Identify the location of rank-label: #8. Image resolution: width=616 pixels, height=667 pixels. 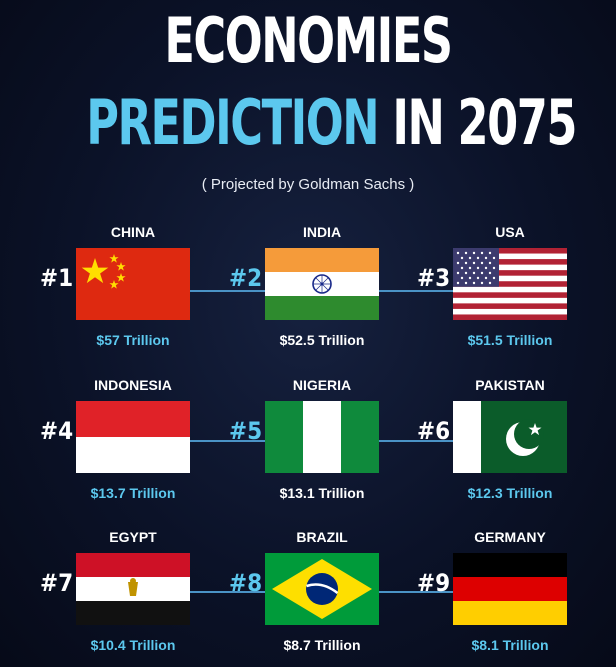
(246, 583).